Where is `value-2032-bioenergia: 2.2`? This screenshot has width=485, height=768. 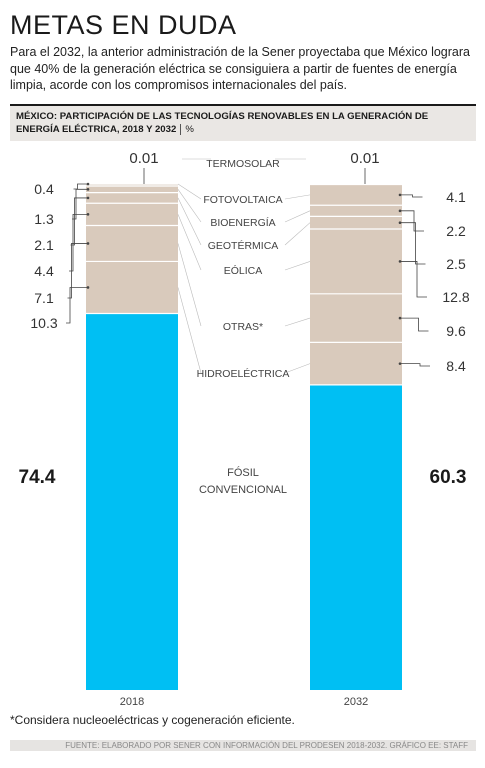 value-2032-bioenergia: 2.2 is located at coordinates (456, 231).